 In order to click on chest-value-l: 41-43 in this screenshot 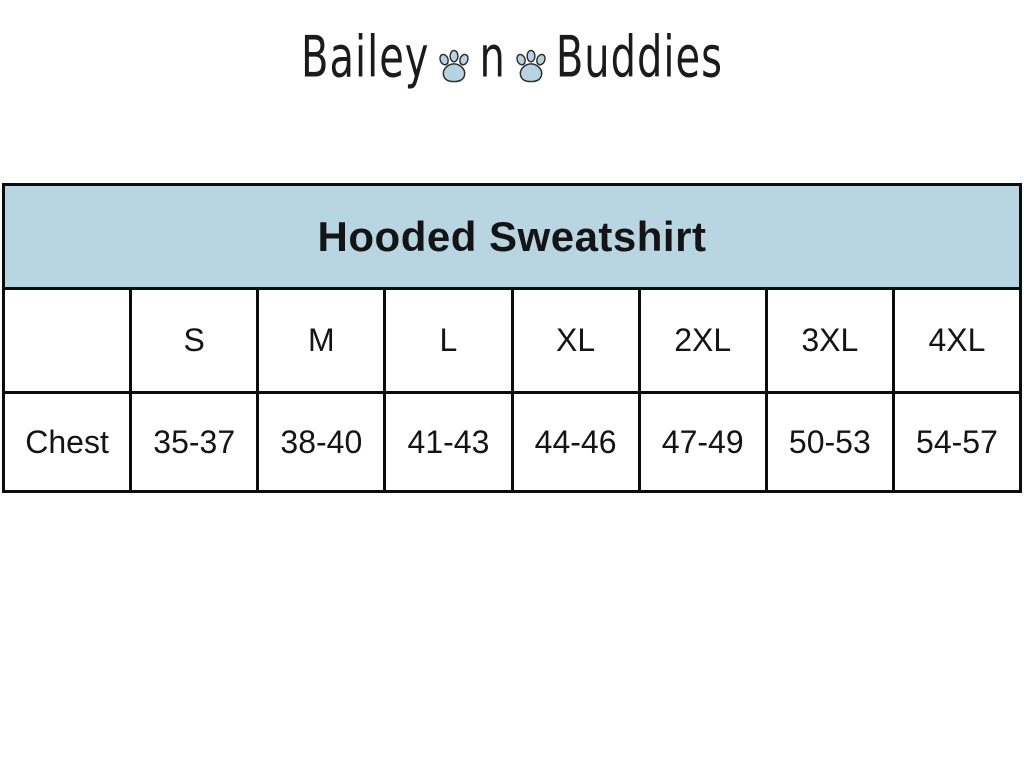, I will do `click(448, 442)`.